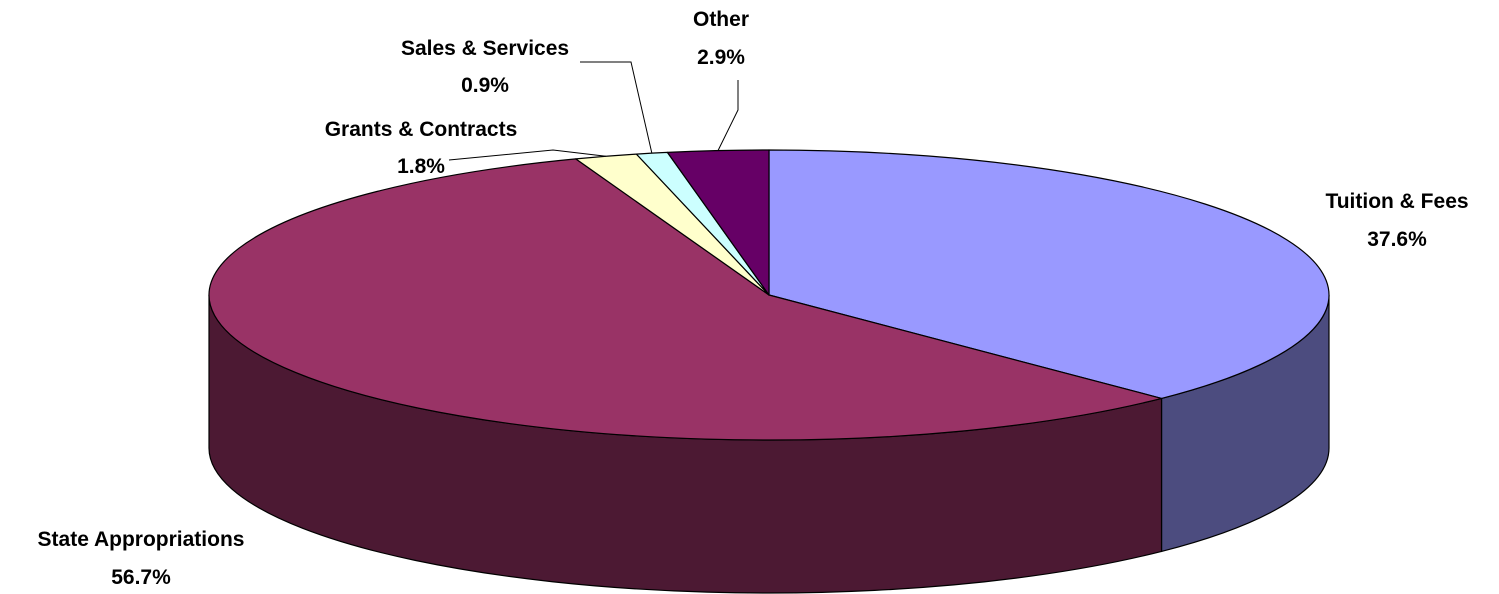 The width and height of the screenshot is (1499, 594). I want to click on label-grants-contracts-percent: 1.8%, so click(421, 166).